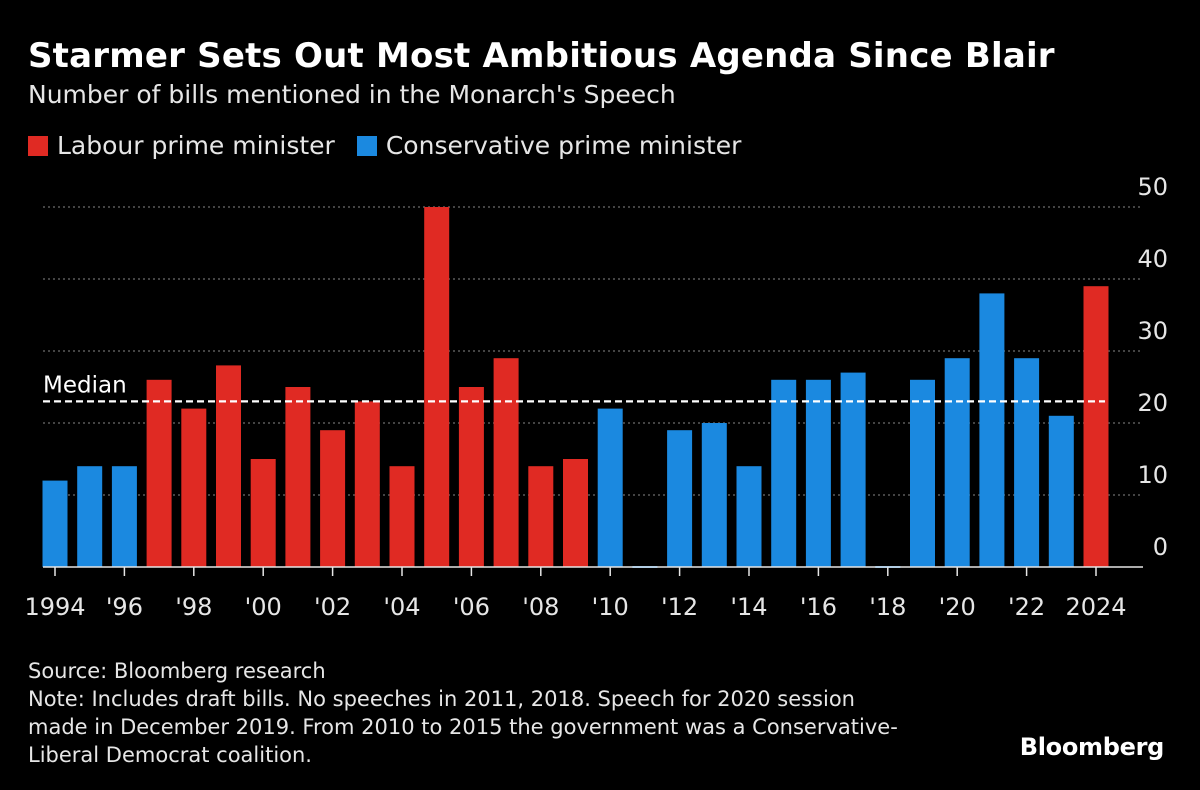 This screenshot has height=790, width=1200. I want to click on legend-swatch-conservative, so click(366, 145).